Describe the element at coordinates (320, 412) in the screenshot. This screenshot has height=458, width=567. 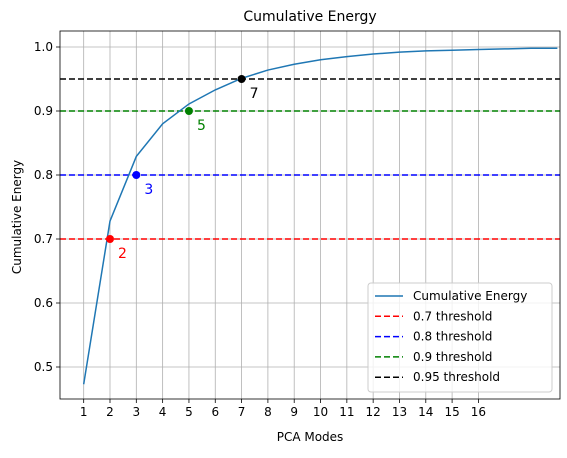
I see `x-tick-label: 10` at that location.